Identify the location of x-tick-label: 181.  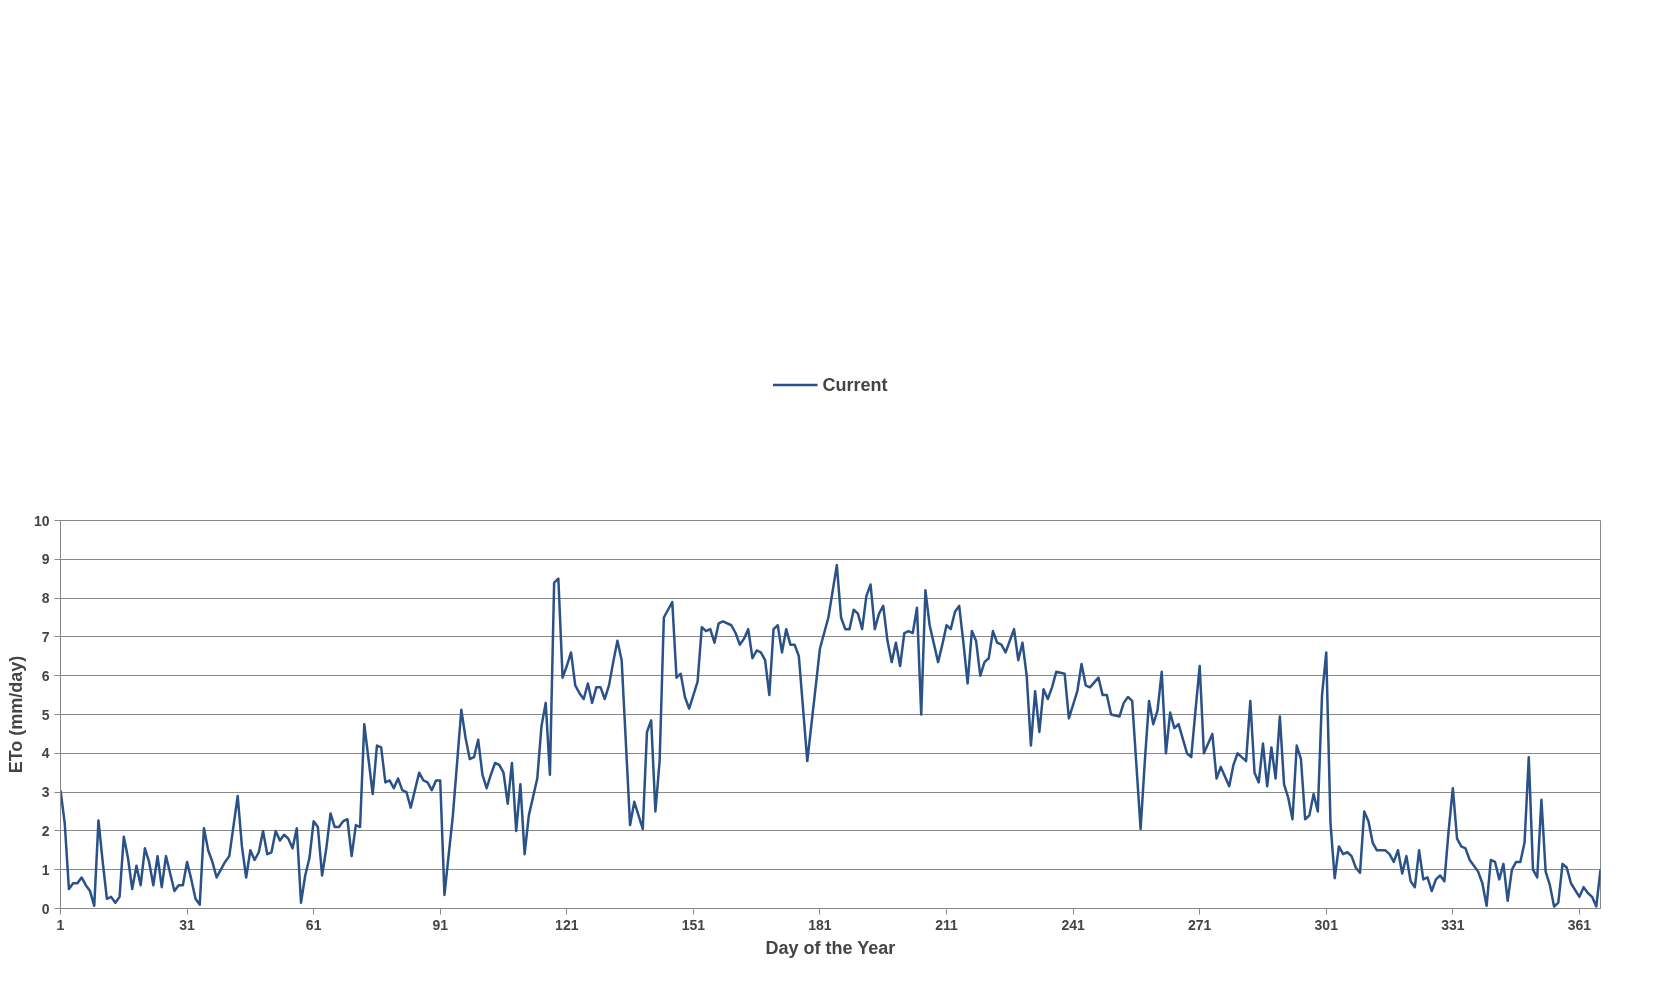
(820, 924).